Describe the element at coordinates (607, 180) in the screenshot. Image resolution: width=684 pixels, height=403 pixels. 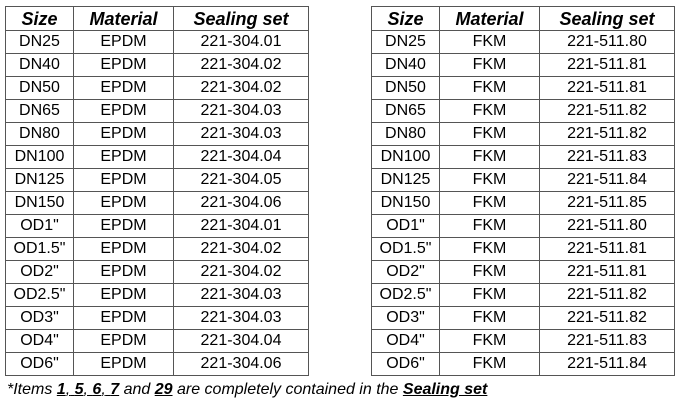
I see `cell-sealing-set: 221-511.84` at that location.